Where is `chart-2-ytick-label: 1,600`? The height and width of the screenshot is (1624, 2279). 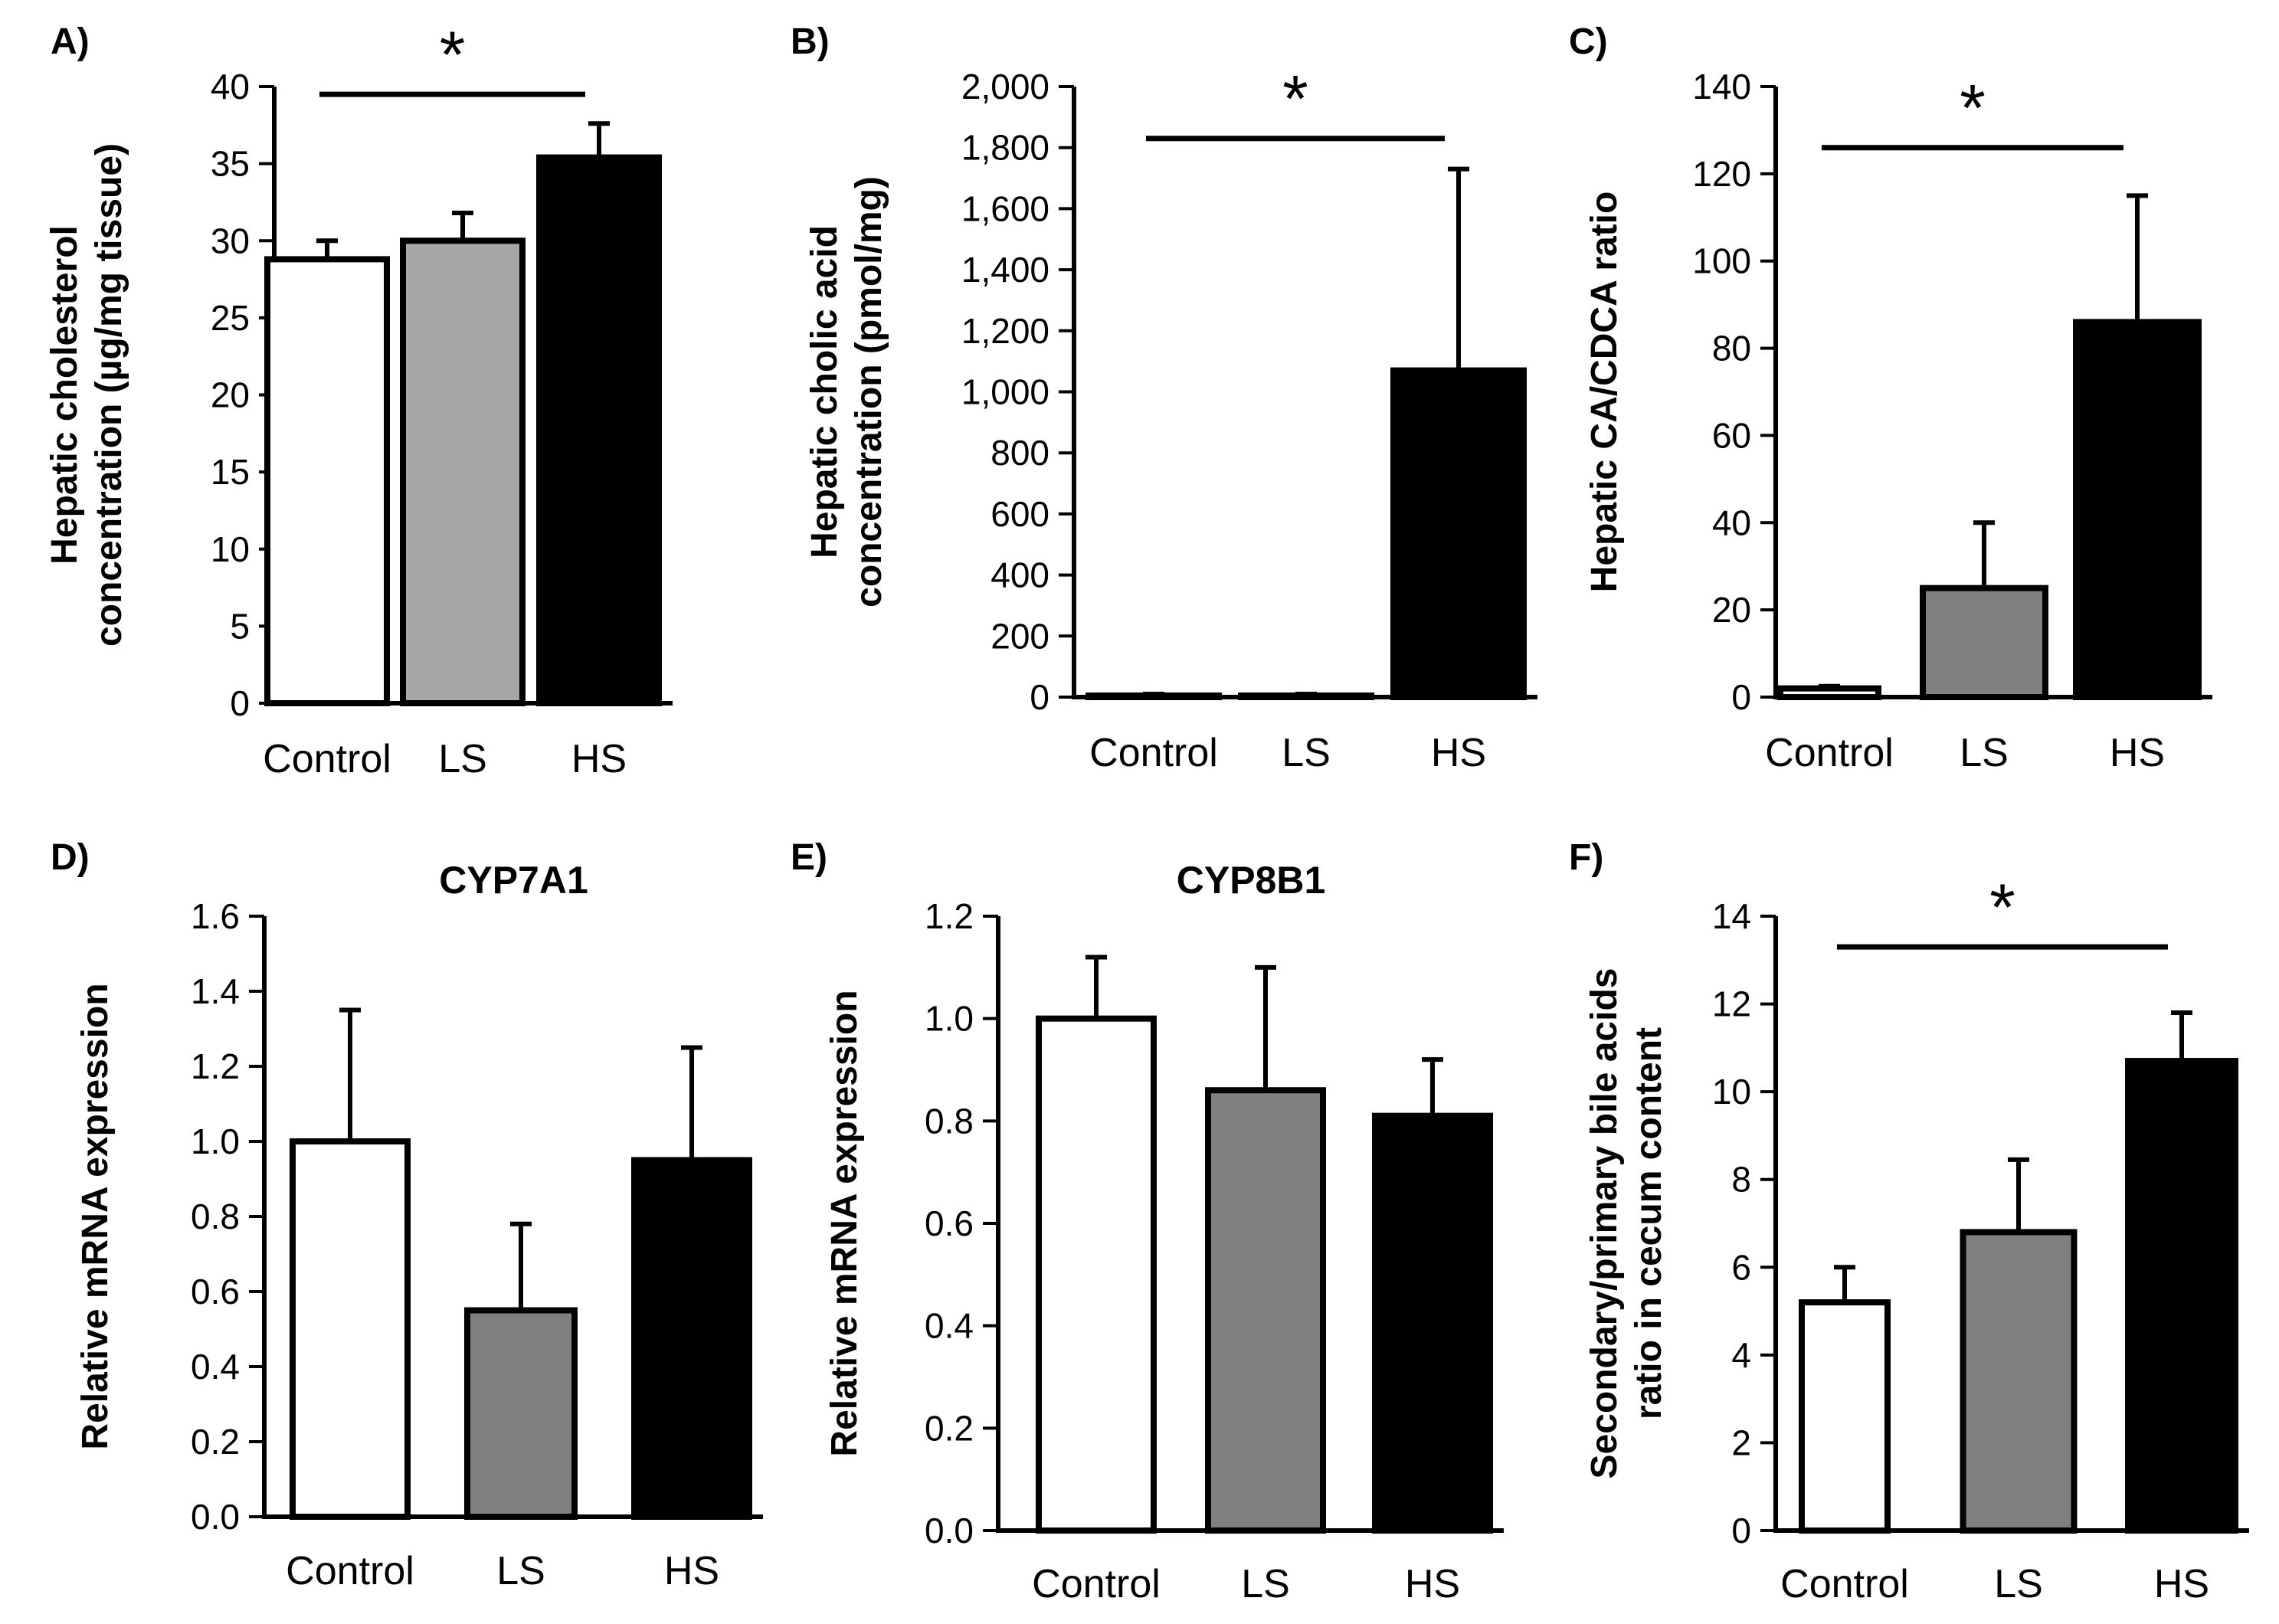 chart-2-ytick-label: 1,600 is located at coordinates (1005, 208).